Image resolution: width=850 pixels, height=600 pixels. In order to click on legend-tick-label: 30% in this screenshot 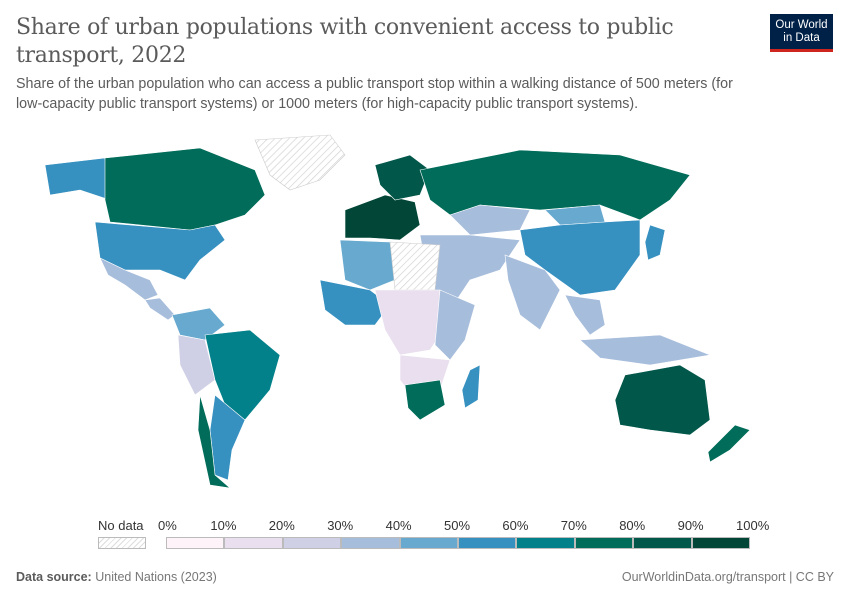, I will do `click(340, 525)`.